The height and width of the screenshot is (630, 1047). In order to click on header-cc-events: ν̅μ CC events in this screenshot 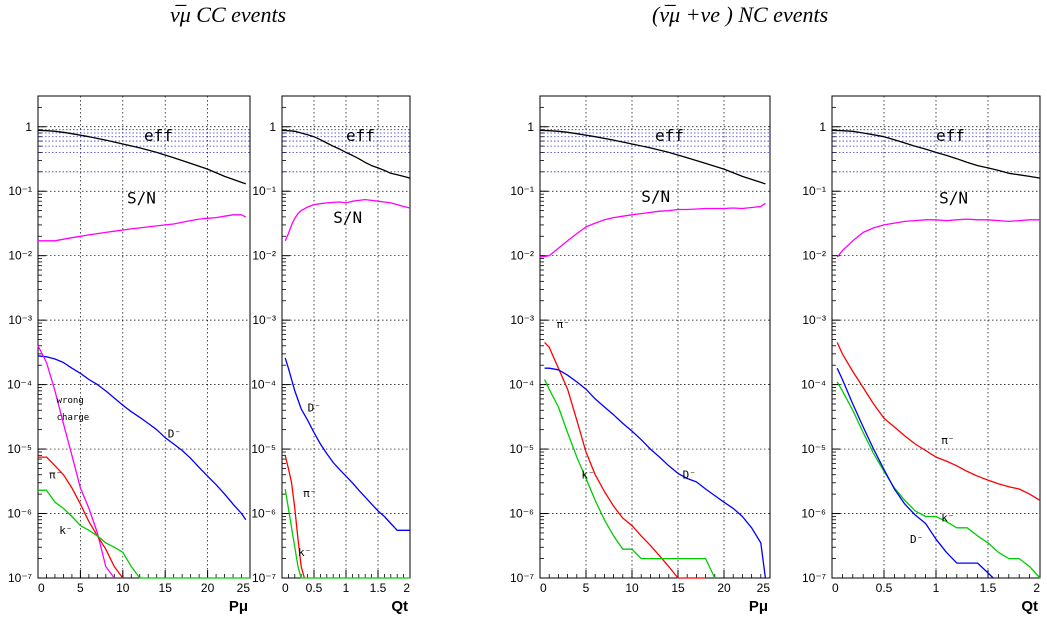, I will do `click(228, 14)`.